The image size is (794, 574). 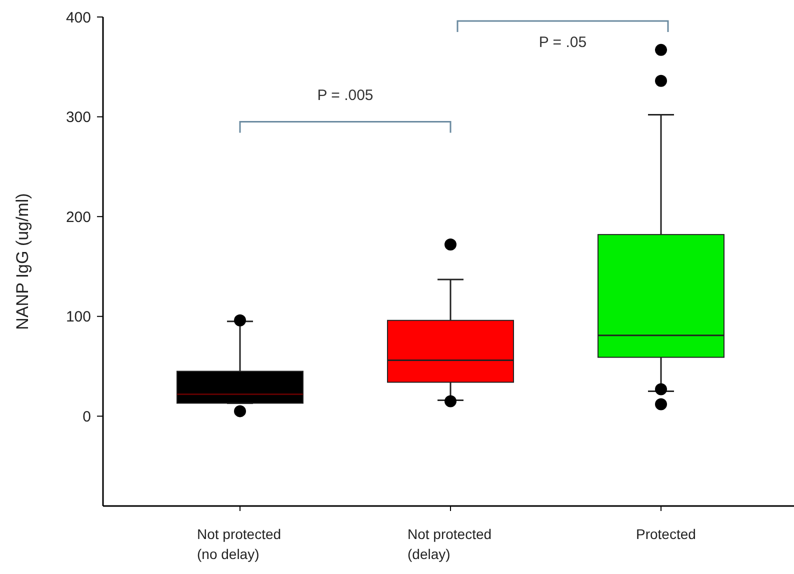 What do you see at coordinates (78, 317) in the screenshot?
I see `y-tick-label: 100` at bounding box center [78, 317].